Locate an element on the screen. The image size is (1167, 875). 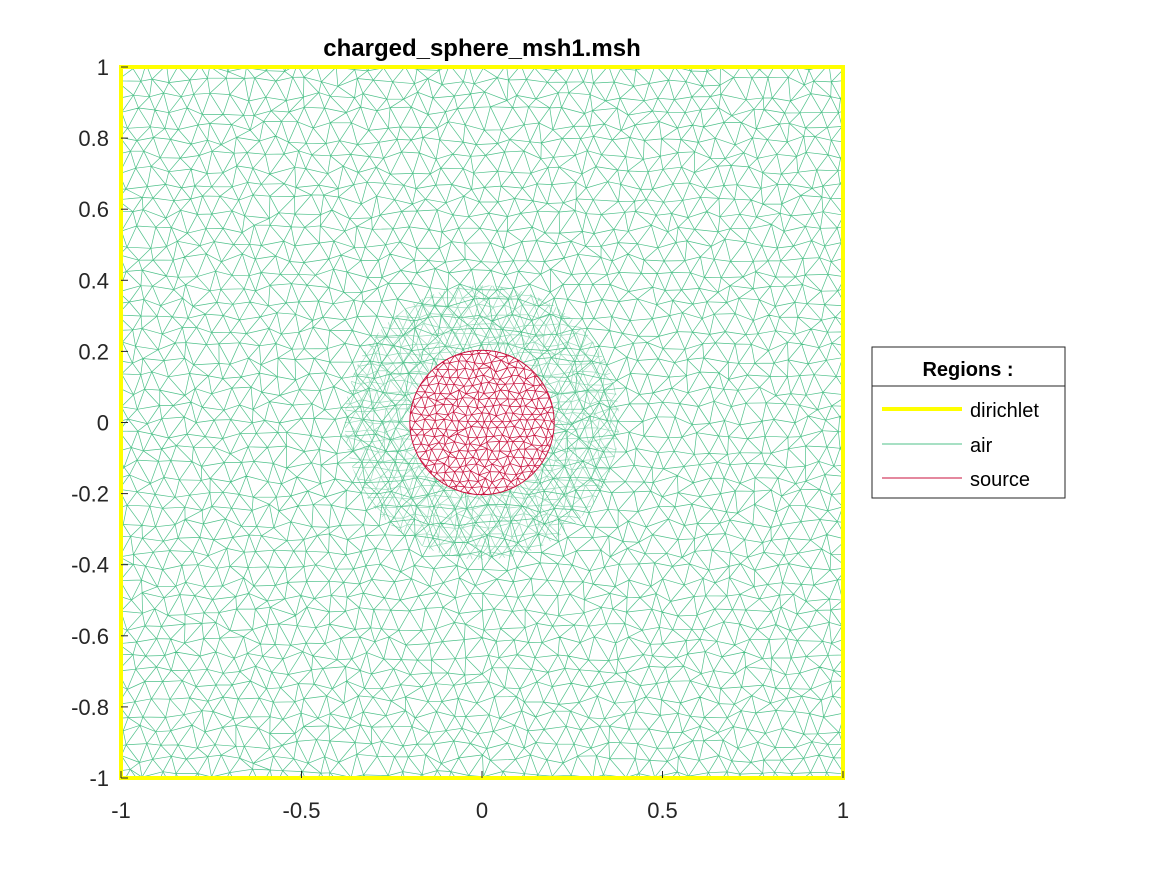
y-axis: -1 -0.8 -0.6 -0.4 -0.2 0 0.2 0.4 0.6 0.8 1 is located at coordinates (99, 423).